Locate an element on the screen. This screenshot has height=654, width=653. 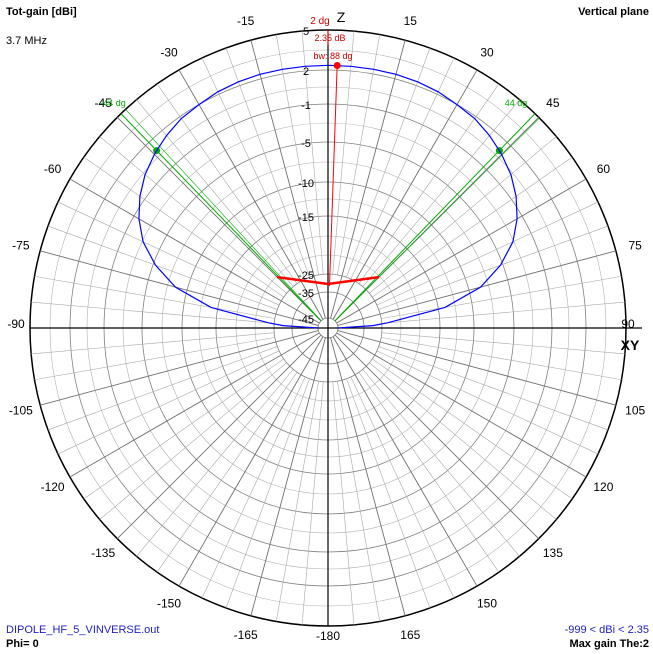
max-angle-label: 2 dg is located at coordinates (319, 21).